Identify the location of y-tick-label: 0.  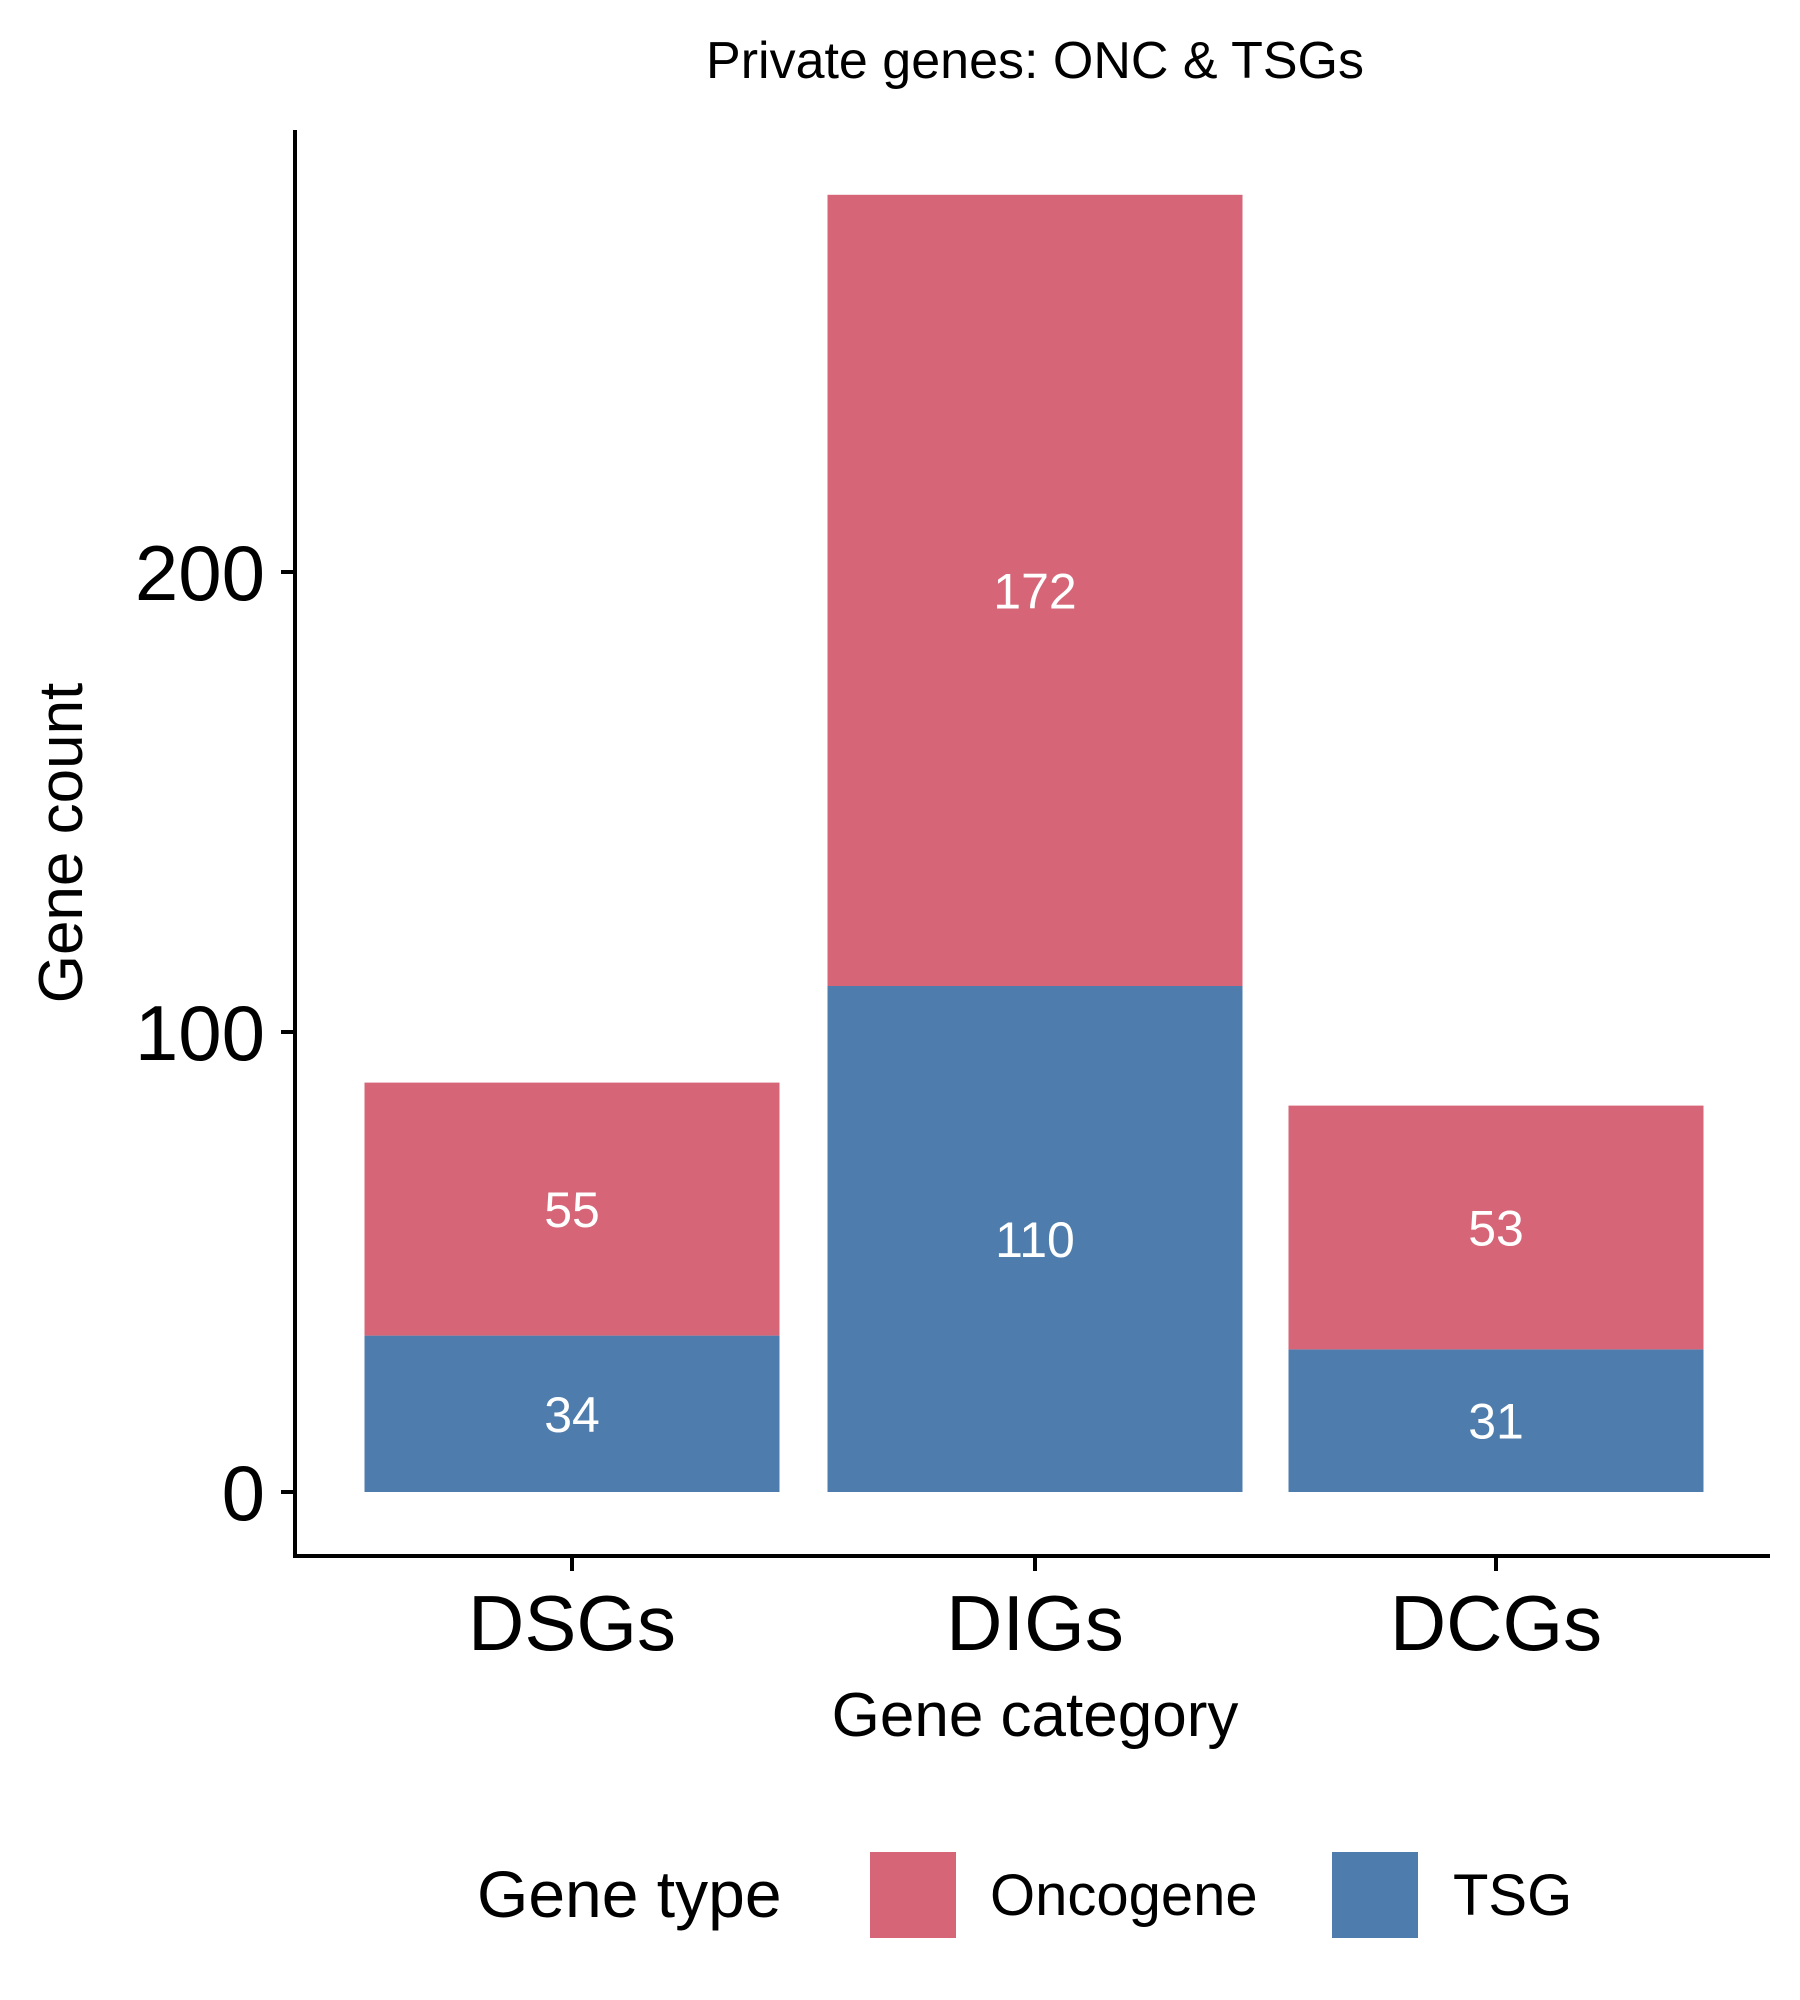
(243, 1493).